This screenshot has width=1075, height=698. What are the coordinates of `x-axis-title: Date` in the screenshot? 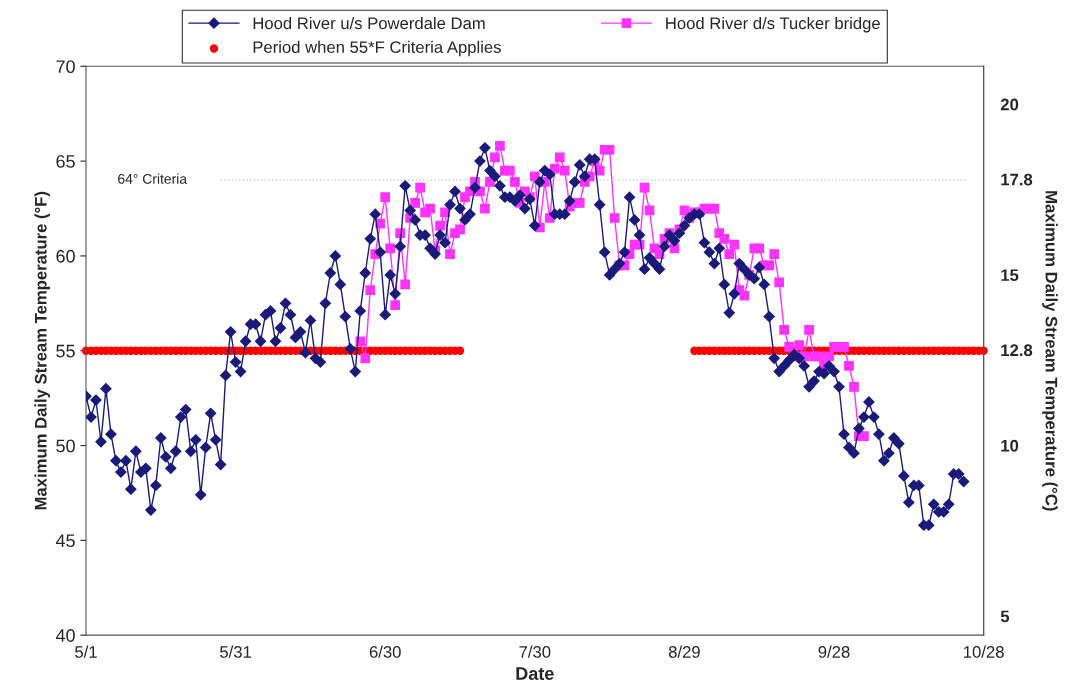 It's located at (535, 673).